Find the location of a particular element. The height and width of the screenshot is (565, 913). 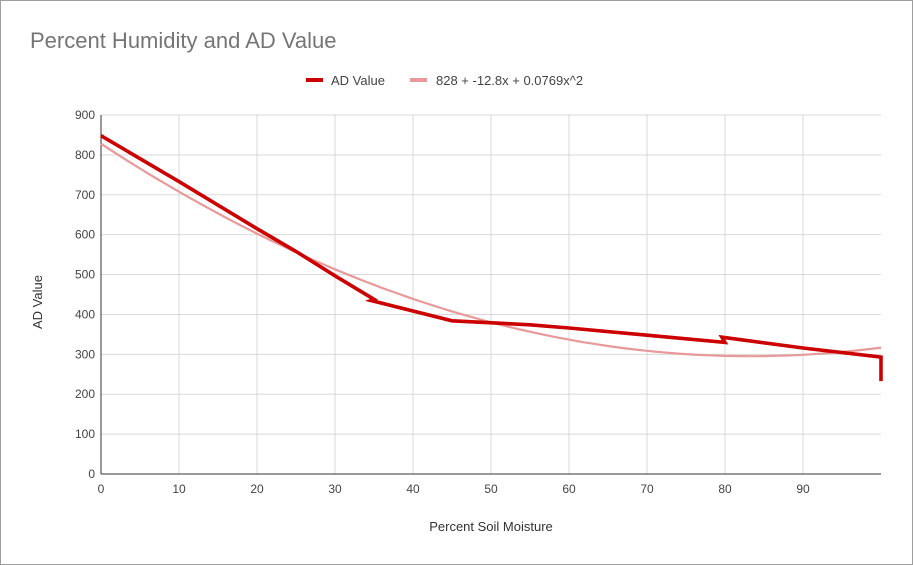

x-tick-label: 40 is located at coordinates (413, 489).